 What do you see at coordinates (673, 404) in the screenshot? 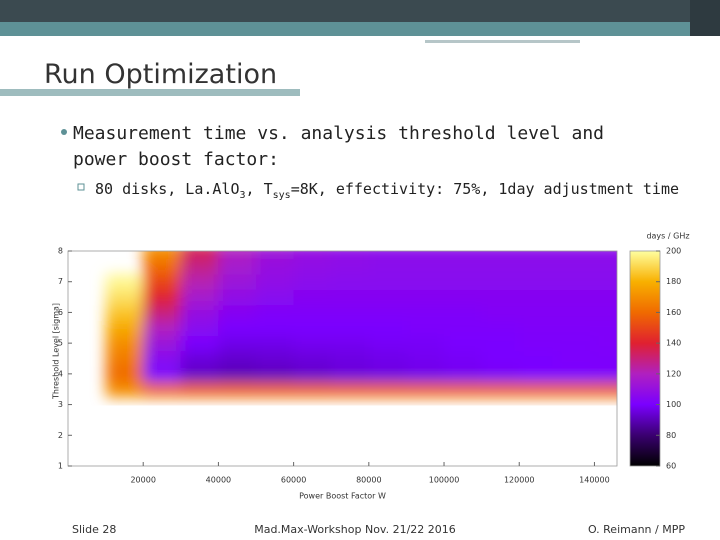
I see `colorbar-tick-label: 100` at bounding box center [673, 404].